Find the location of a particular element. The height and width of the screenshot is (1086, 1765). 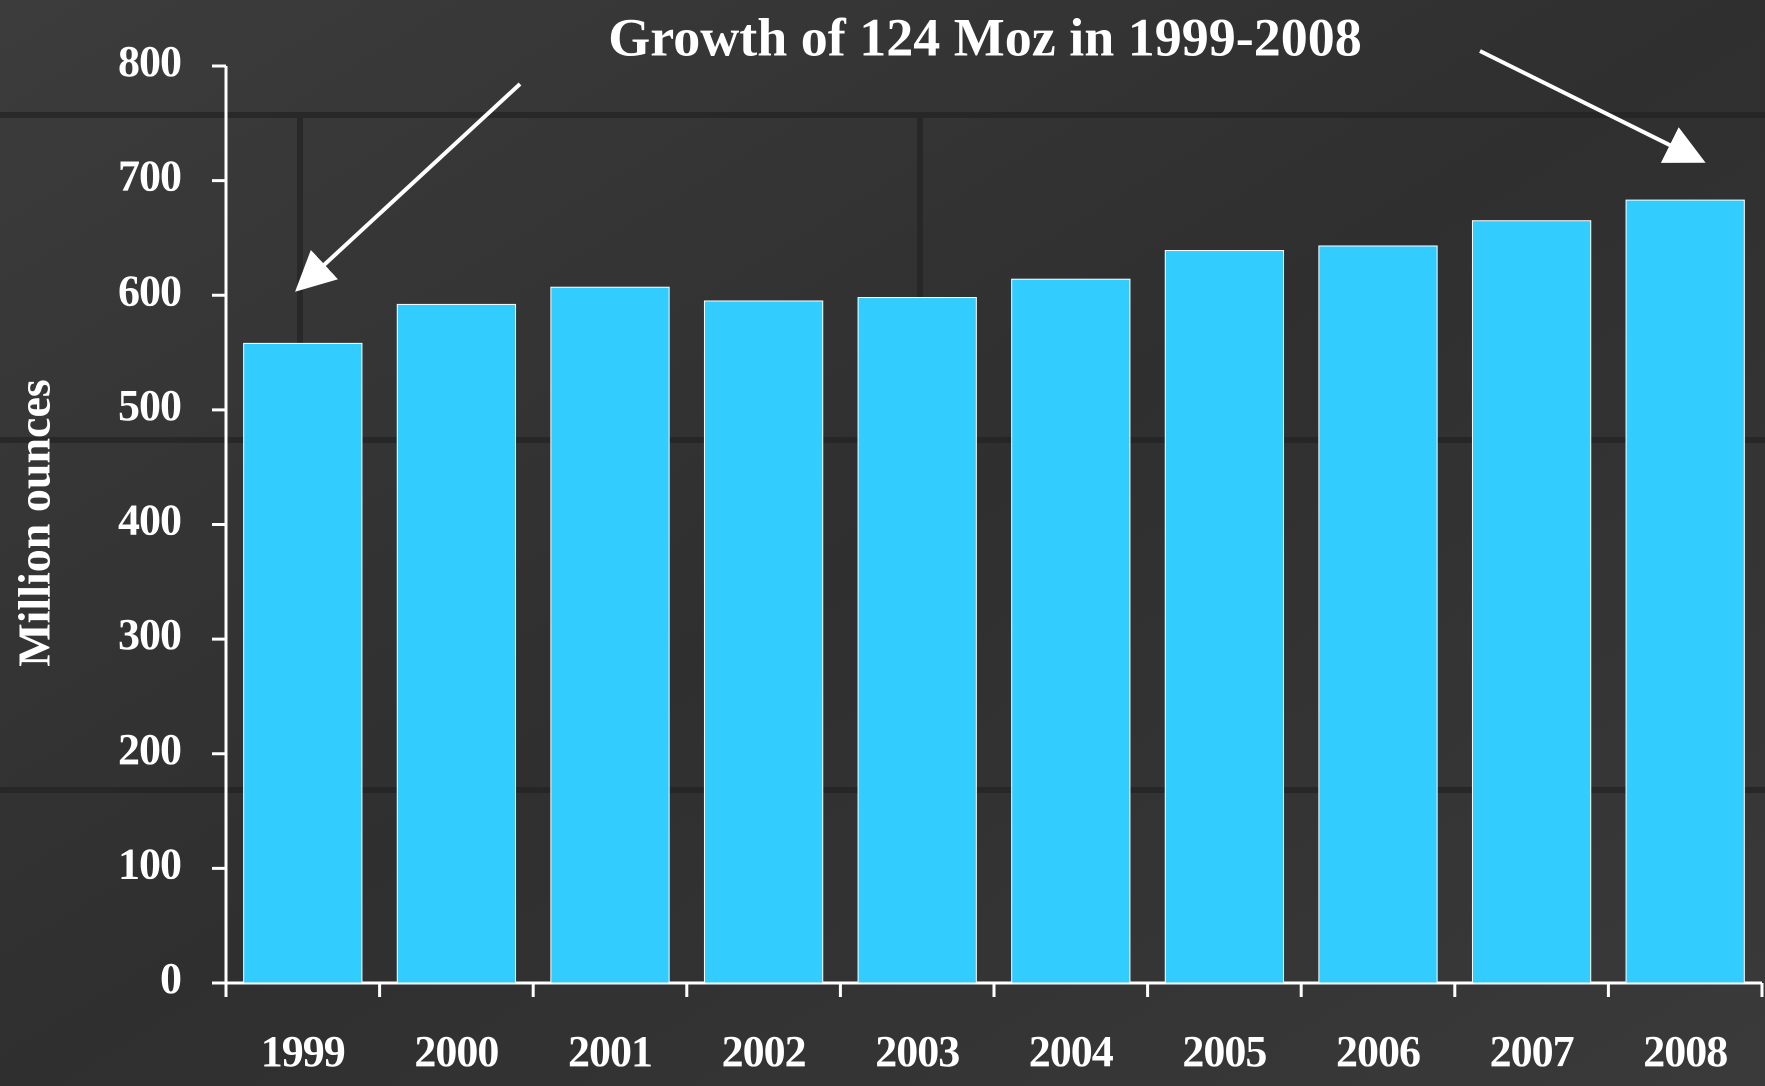

x-tick-label: 2008 is located at coordinates (1685, 1051).